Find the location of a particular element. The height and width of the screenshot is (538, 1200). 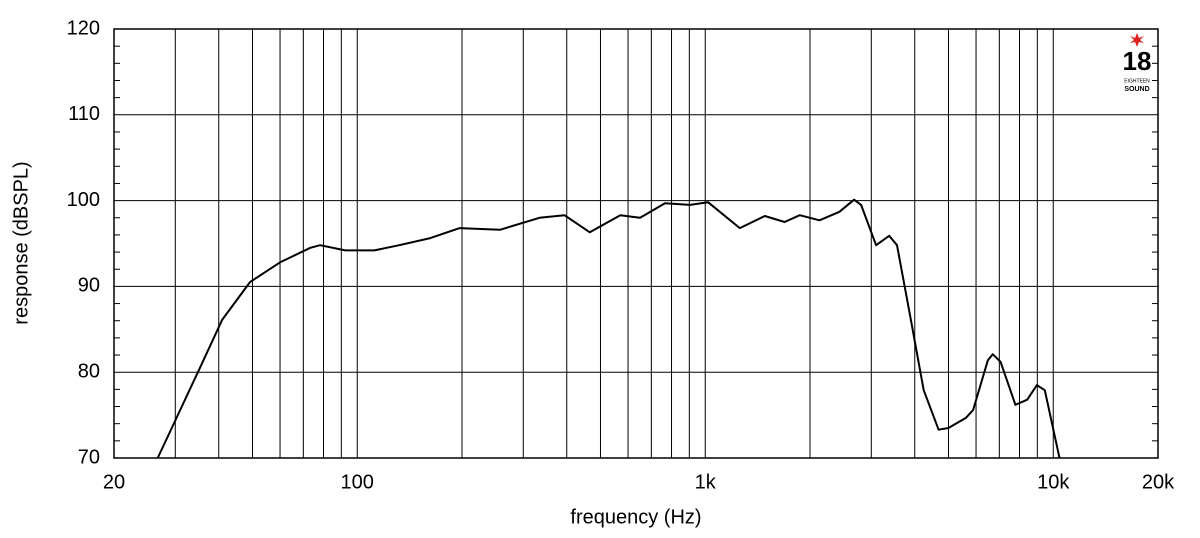

y-tick-label: 110 is located at coordinates (84, 114).